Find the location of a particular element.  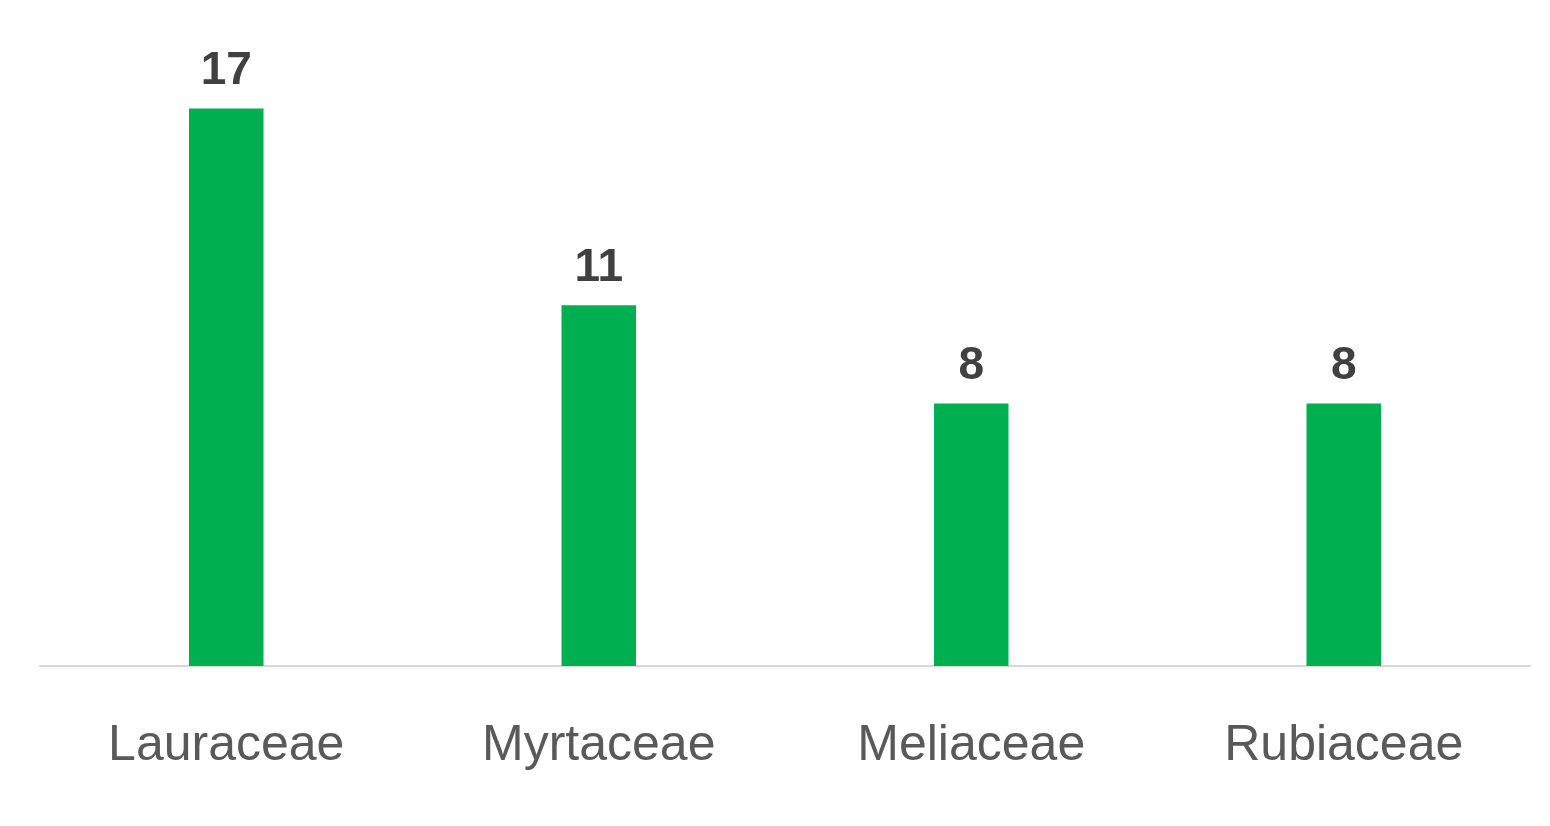

x-tick-label: Rubiaceae is located at coordinates (1344, 742).